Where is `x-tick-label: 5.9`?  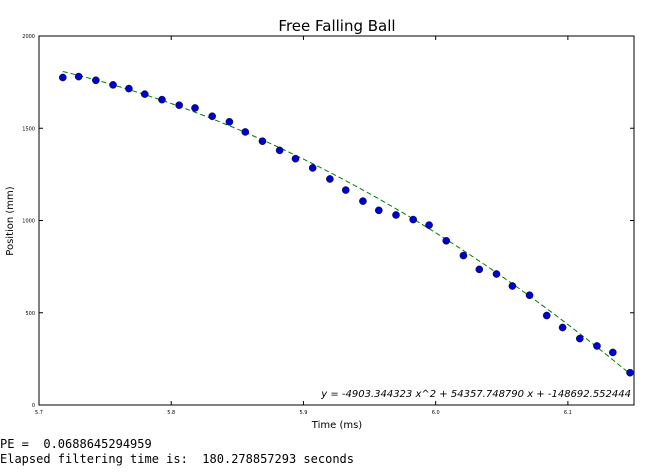
x-tick-label: 5.9 is located at coordinates (303, 413).